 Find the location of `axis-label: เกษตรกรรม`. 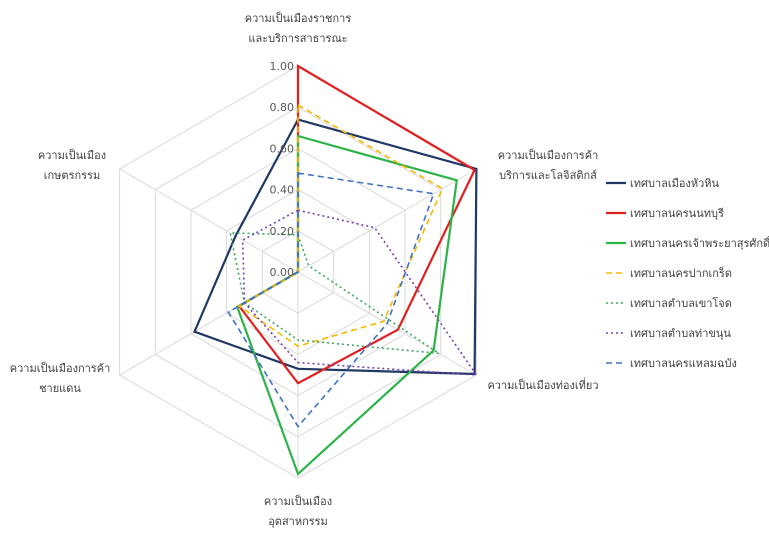

axis-label: เกษตรกรรม is located at coordinates (72, 175).